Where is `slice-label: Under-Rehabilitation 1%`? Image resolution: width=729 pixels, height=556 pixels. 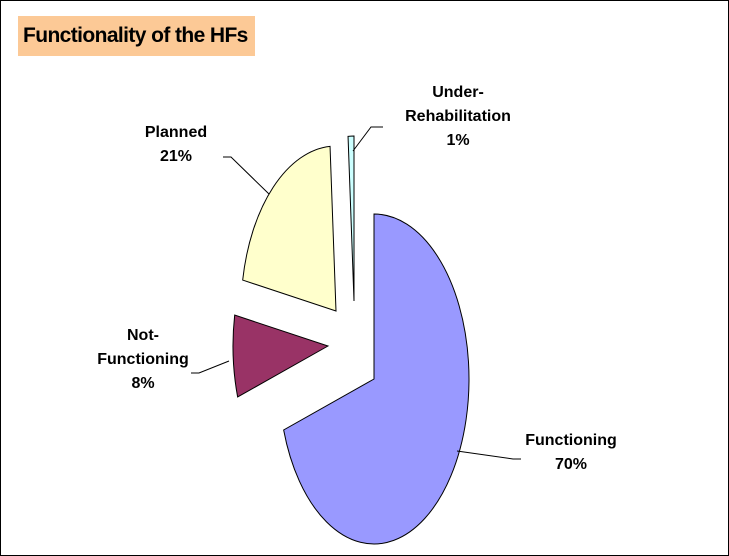 slice-label: Under-Rehabilitation 1% is located at coordinates (458, 117).